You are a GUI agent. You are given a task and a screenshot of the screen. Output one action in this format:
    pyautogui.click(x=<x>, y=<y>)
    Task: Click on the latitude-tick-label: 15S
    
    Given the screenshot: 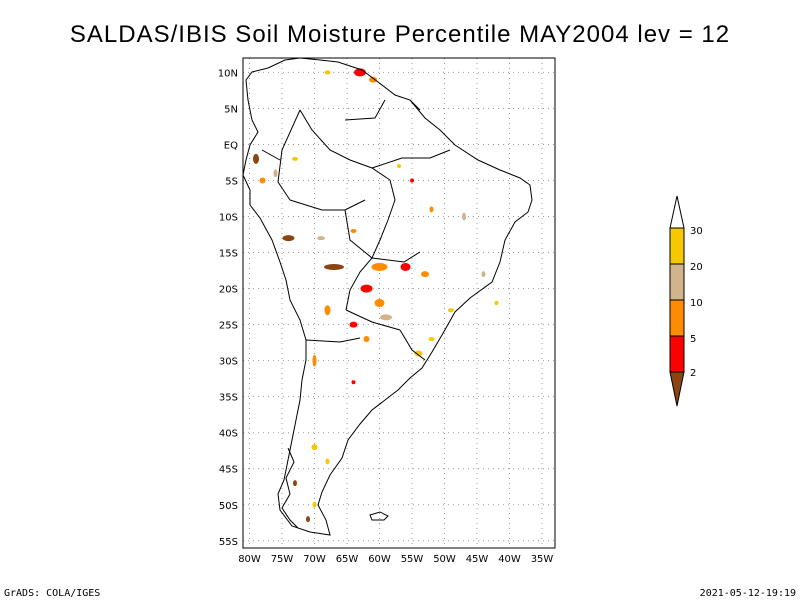 What is the action you would take?
    pyautogui.click(x=228, y=254)
    